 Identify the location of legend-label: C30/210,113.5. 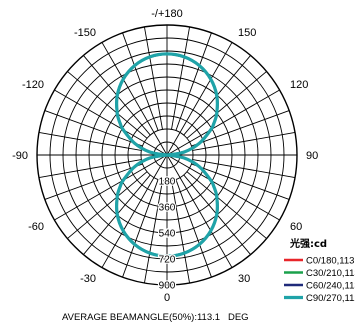
(330, 273).